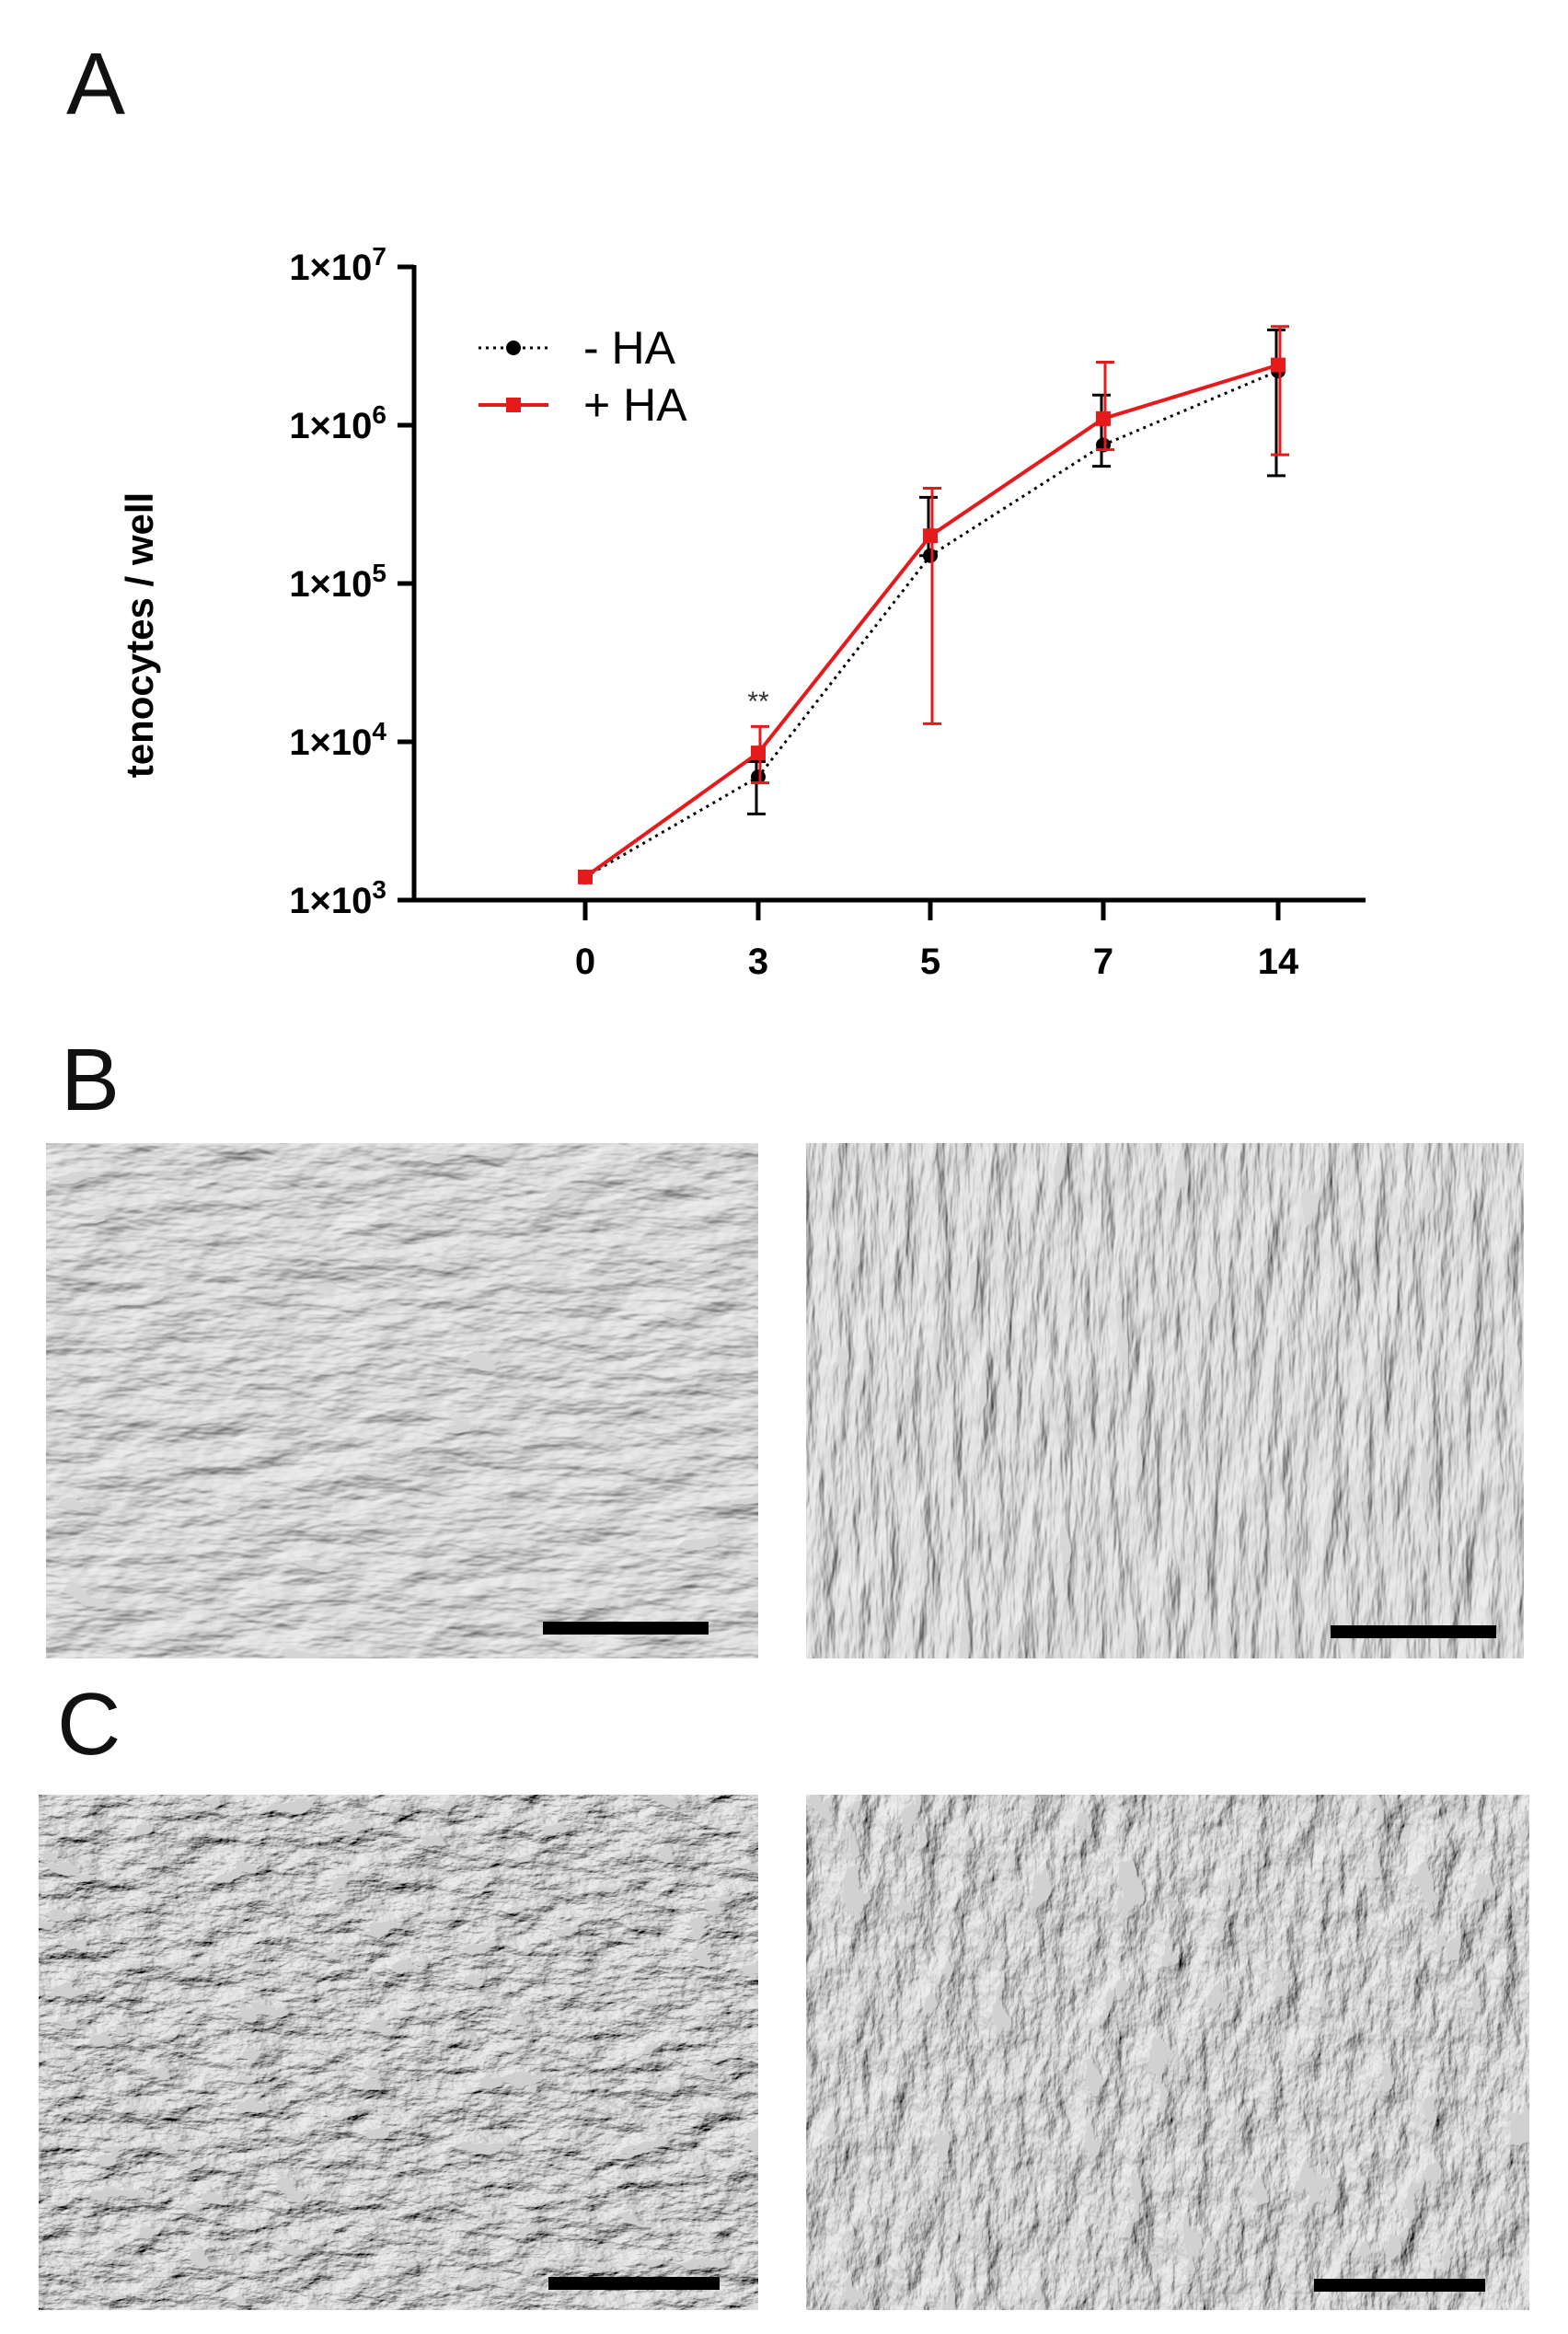 The image size is (1568, 2334). Describe the element at coordinates (337, 898) in the screenshot. I see `y-tick-label: 1×10³` at that location.